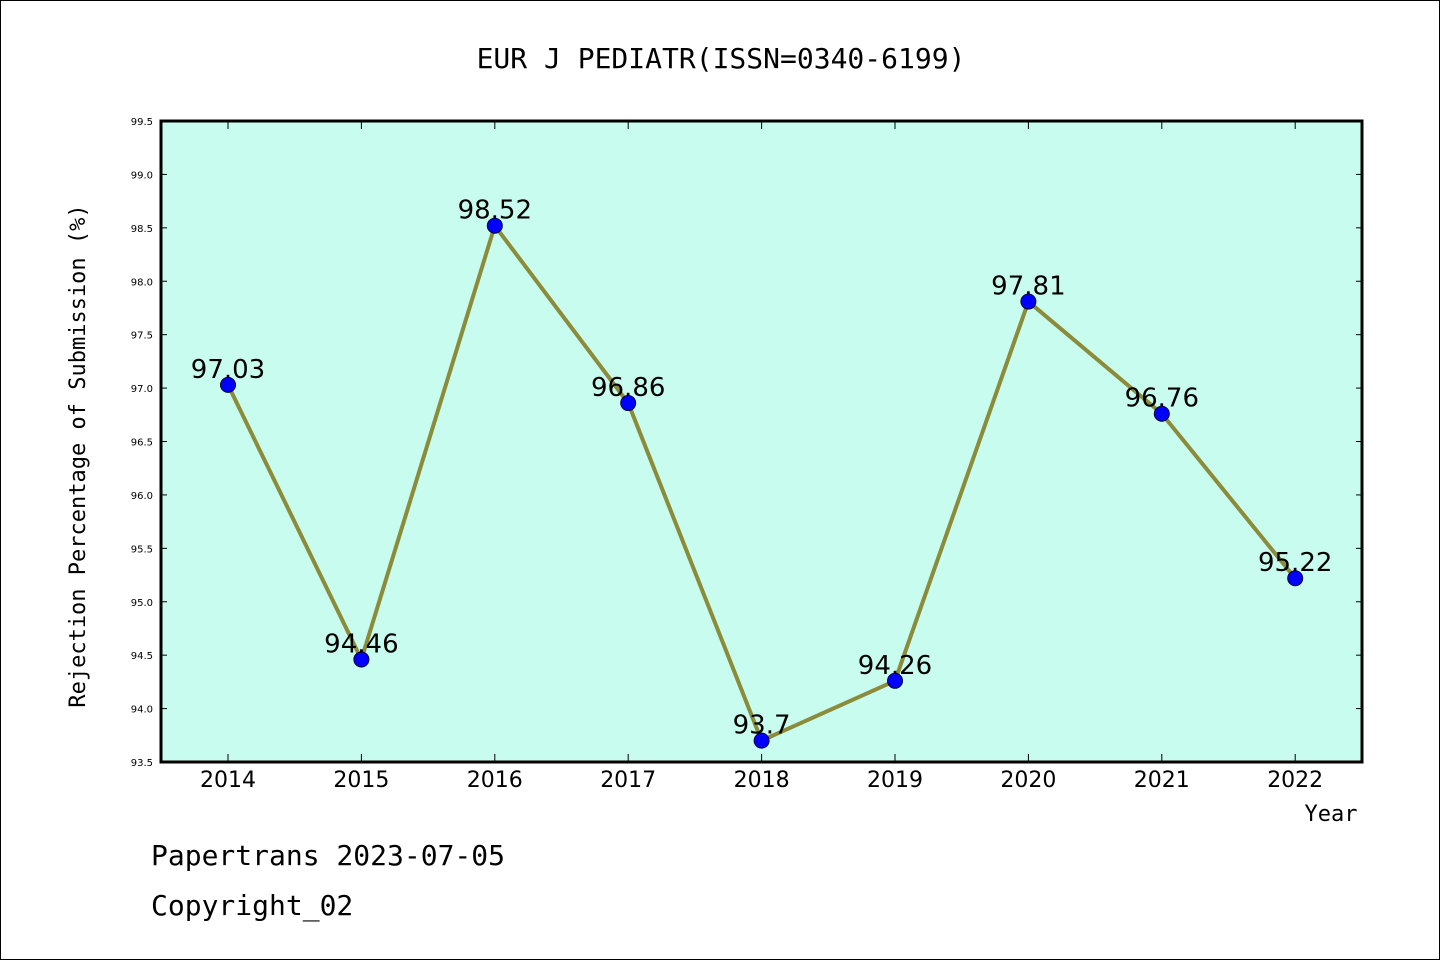  What do you see at coordinates (142, 229) in the screenshot?
I see `y-tick-label: 98.5` at bounding box center [142, 229].